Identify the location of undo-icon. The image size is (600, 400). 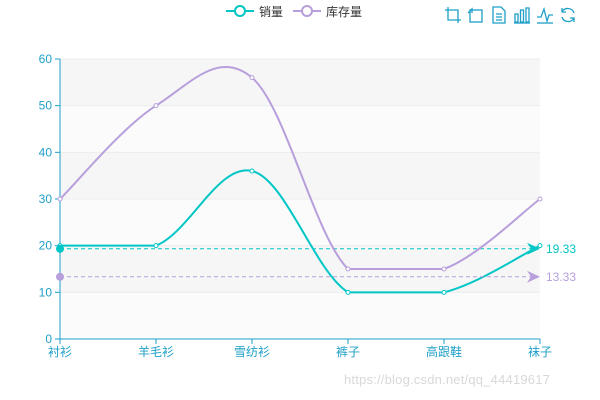
(476, 15).